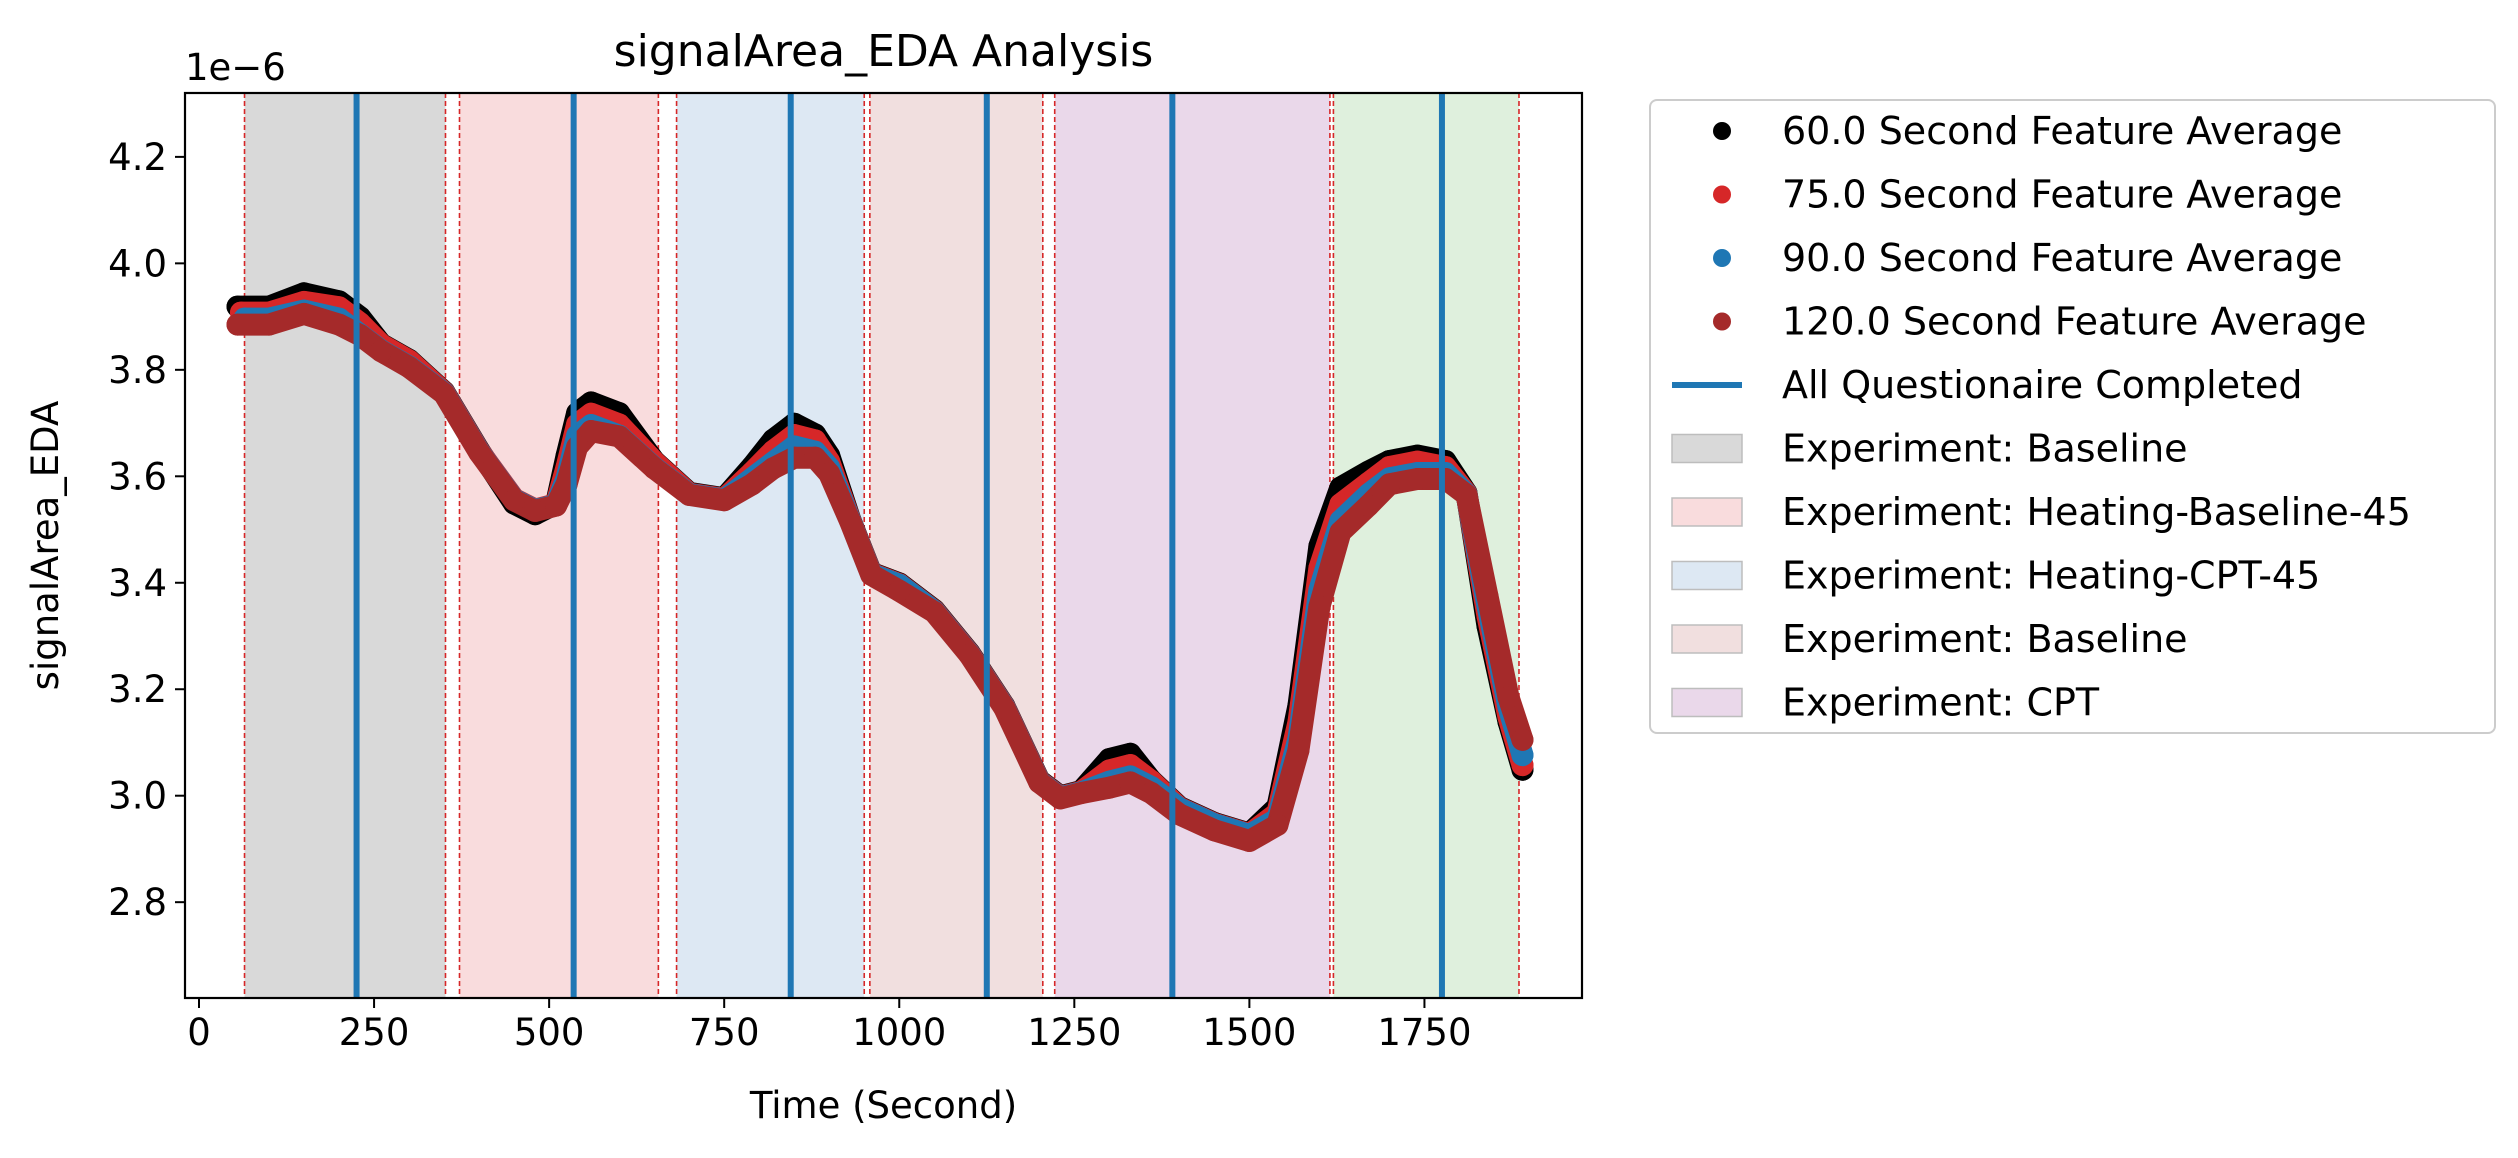 The image size is (2518, 1158). Describe the element at coordinates (374, 1032) in the screenshot. I see `x-tick-label-1: 250` at that location.